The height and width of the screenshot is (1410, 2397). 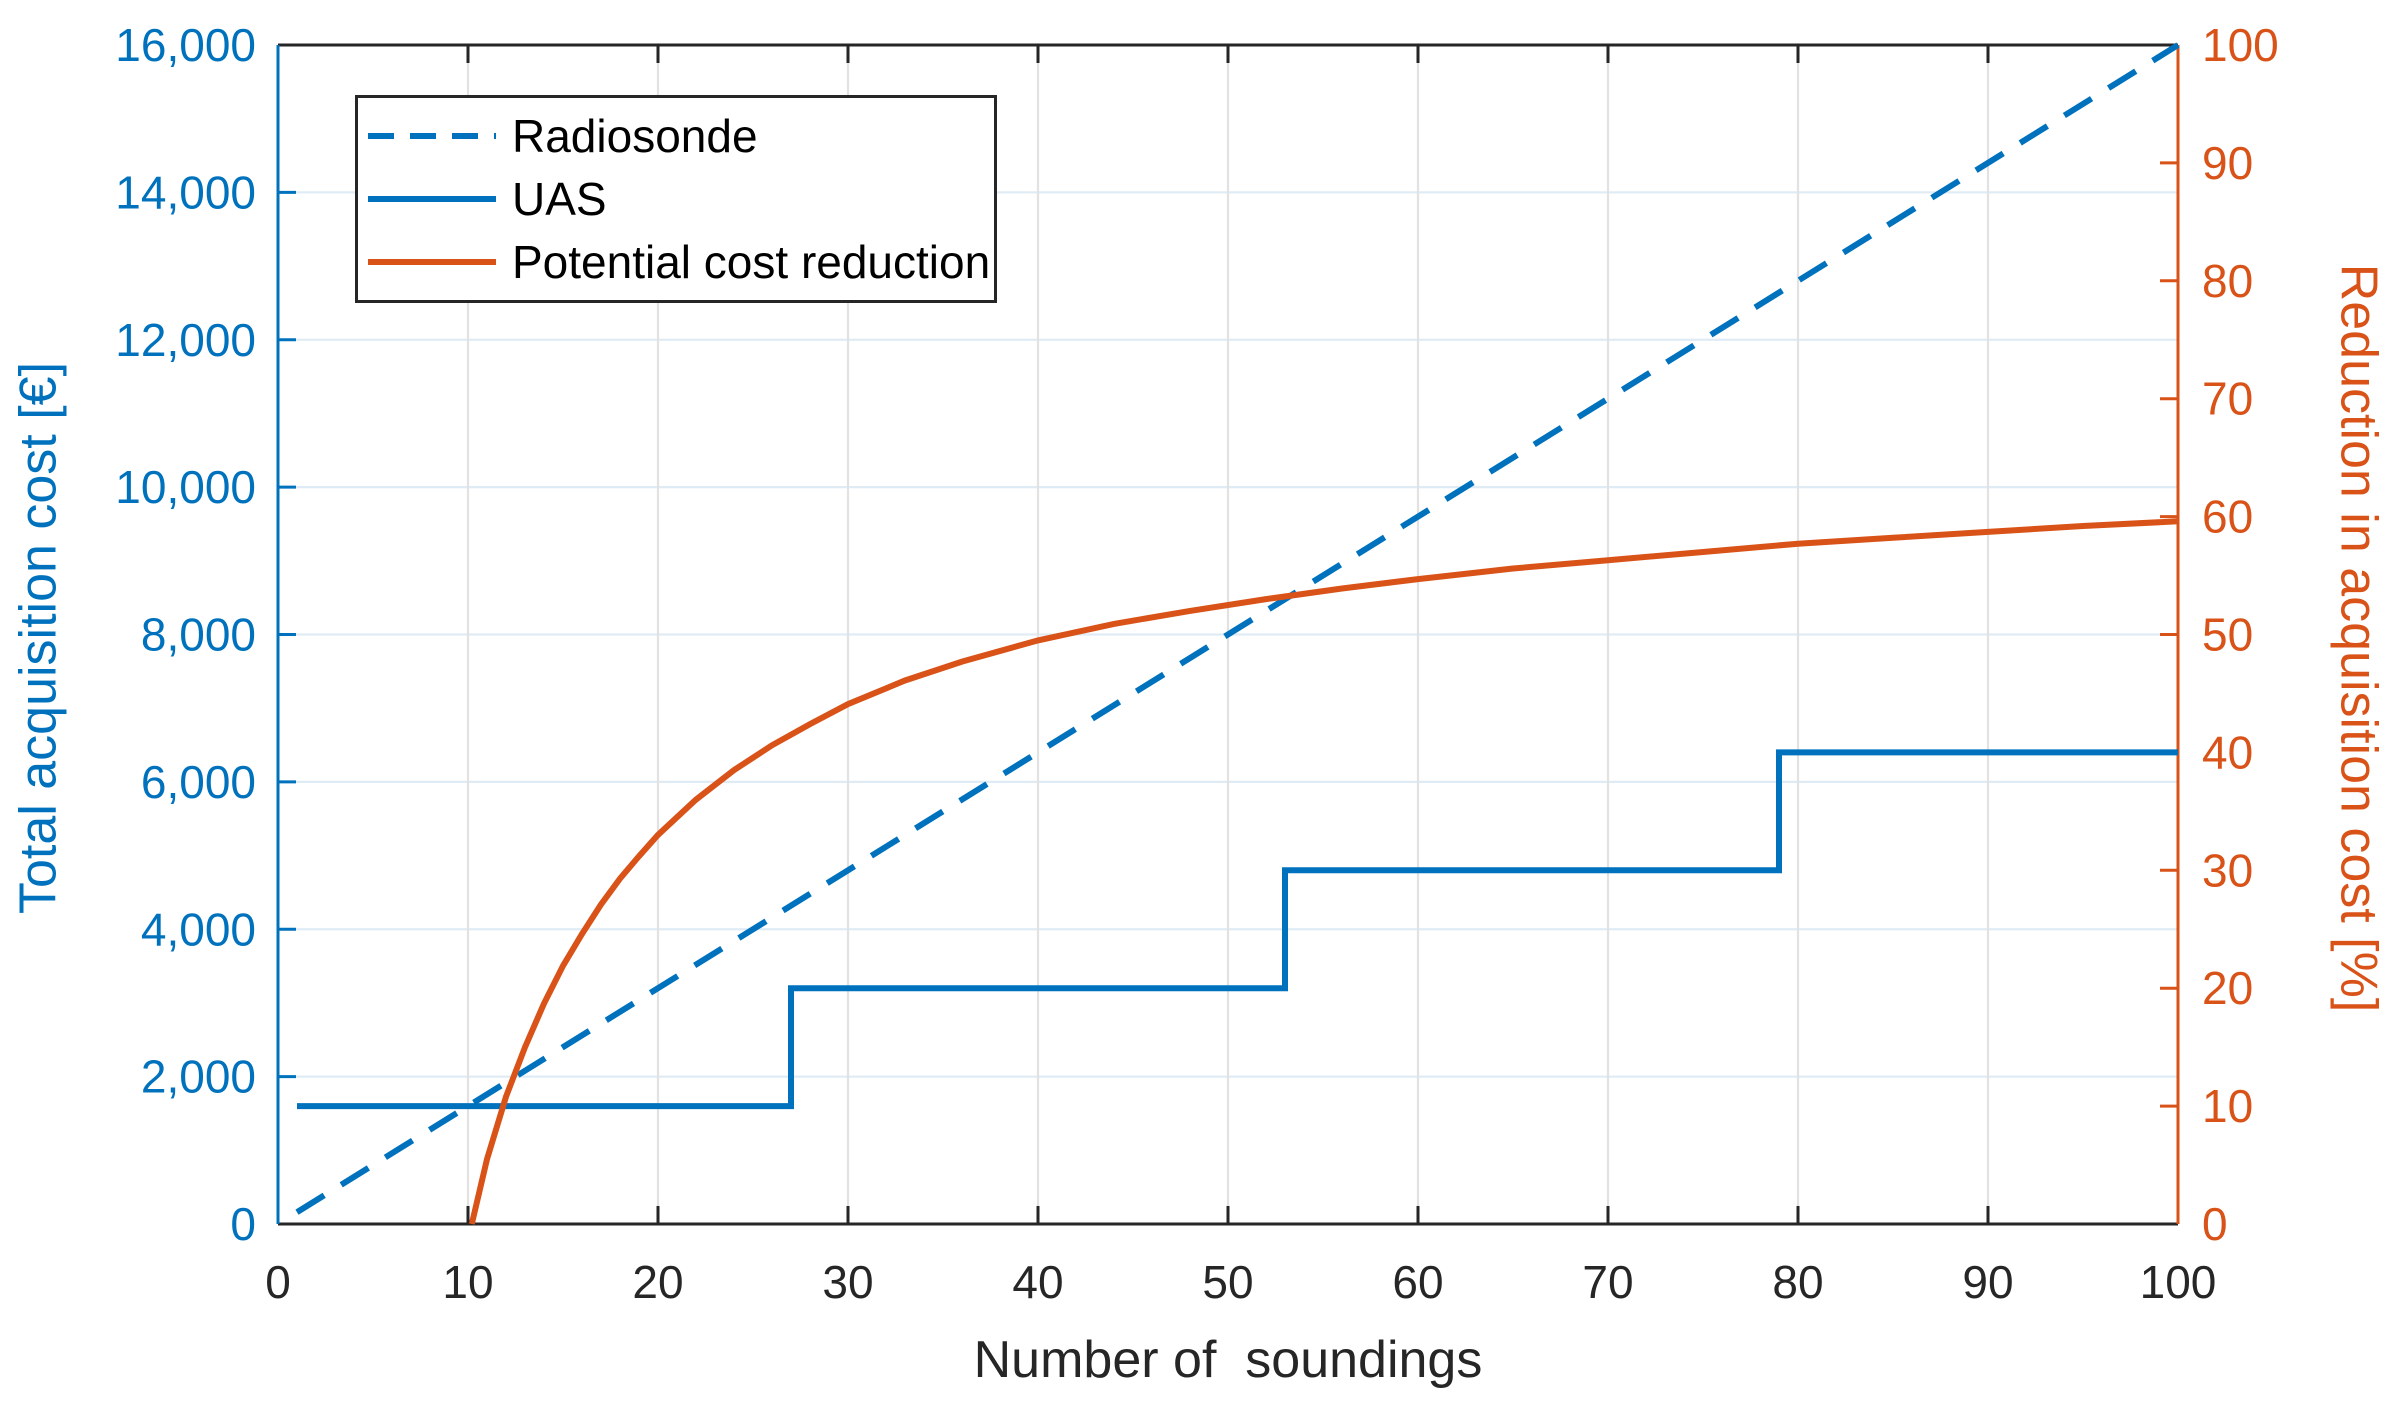 What do you see at coordinates (1417, 1282) in the screenshot?
I see `x-tick-label: 60` at bounding box center [1417, 1282].